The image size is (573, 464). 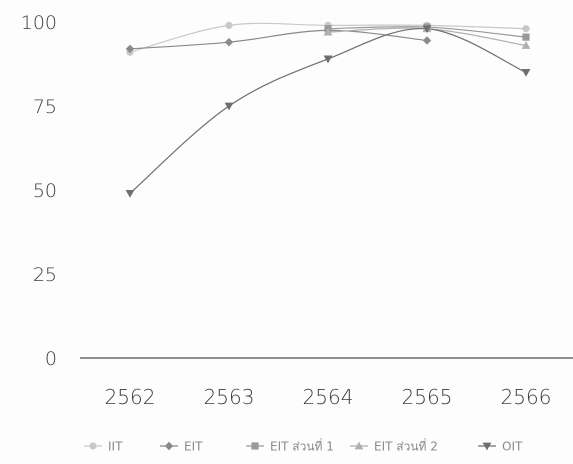 I want to click on y-tick-label: 0, so click(x=51, y=359).